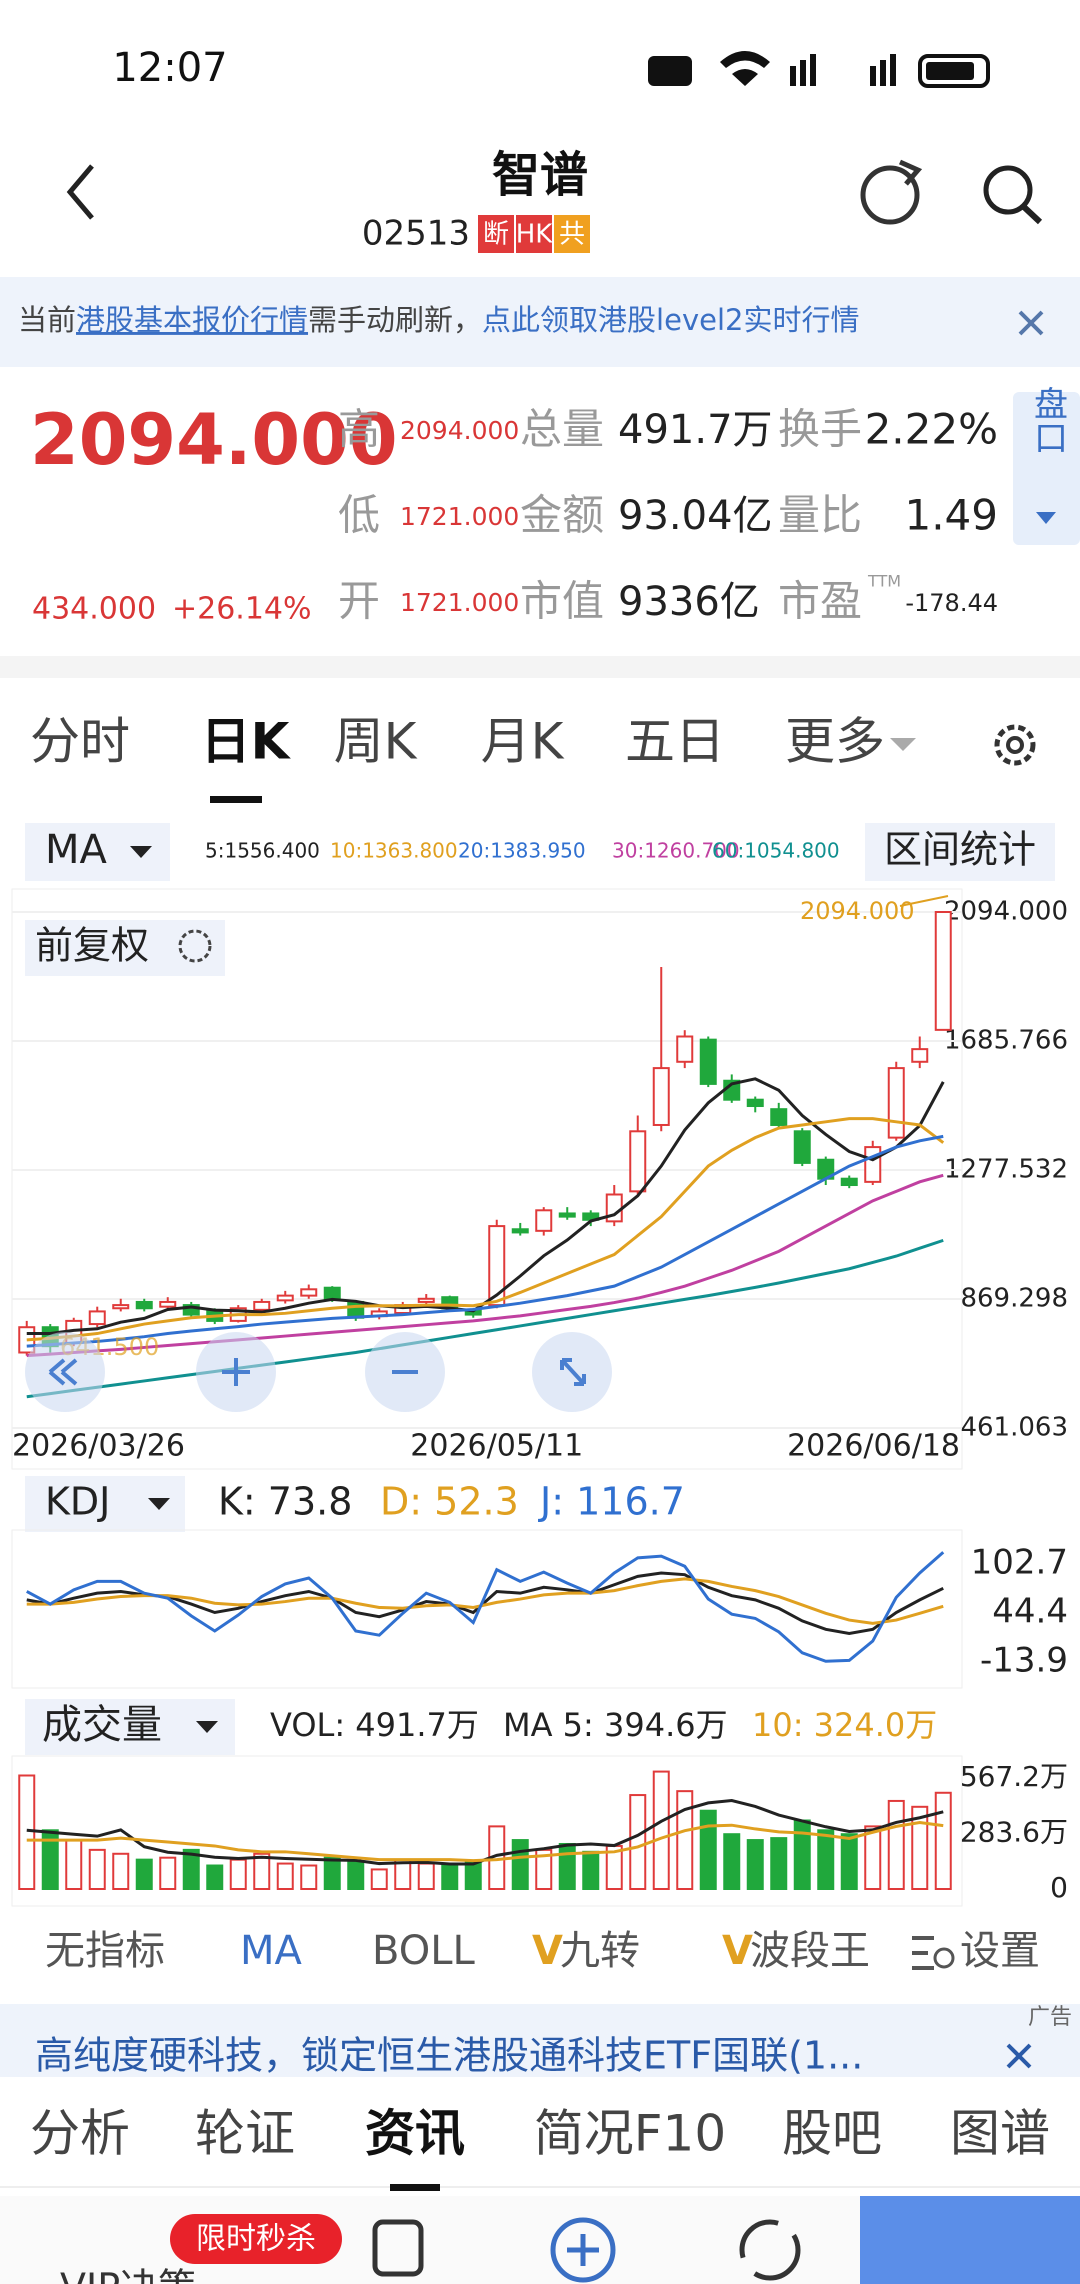 The height and width of the screenshot is (2284, 1080). What do you see at coordinates (394, 851) in the screenshot?
I see `ma-legend: 10:1363.800` at bounding box center [394, 851].